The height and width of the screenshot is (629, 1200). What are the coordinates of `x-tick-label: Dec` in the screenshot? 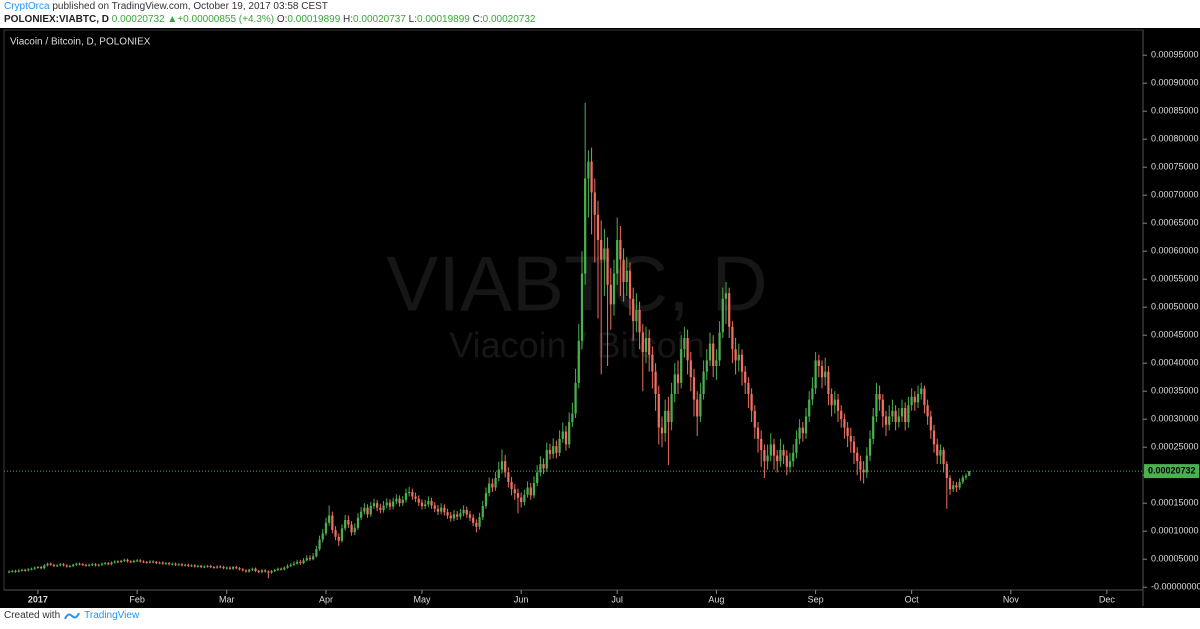 It's located at (1107, 599).